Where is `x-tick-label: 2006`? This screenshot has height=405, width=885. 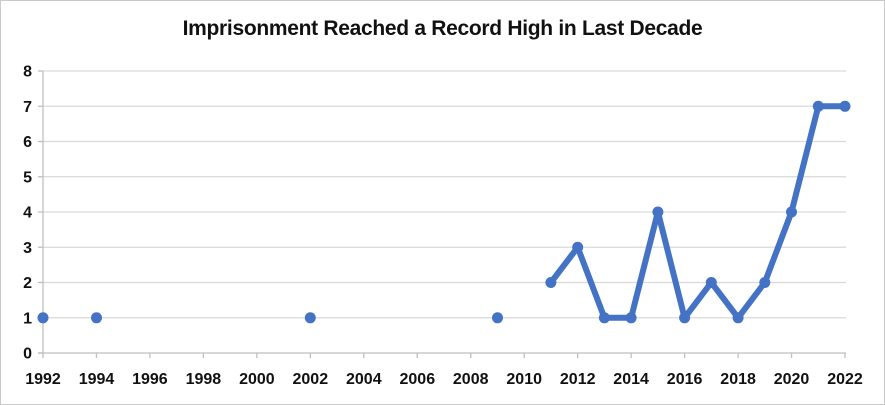 x-tick-label: 2006 is located at coordinates (418, 379).